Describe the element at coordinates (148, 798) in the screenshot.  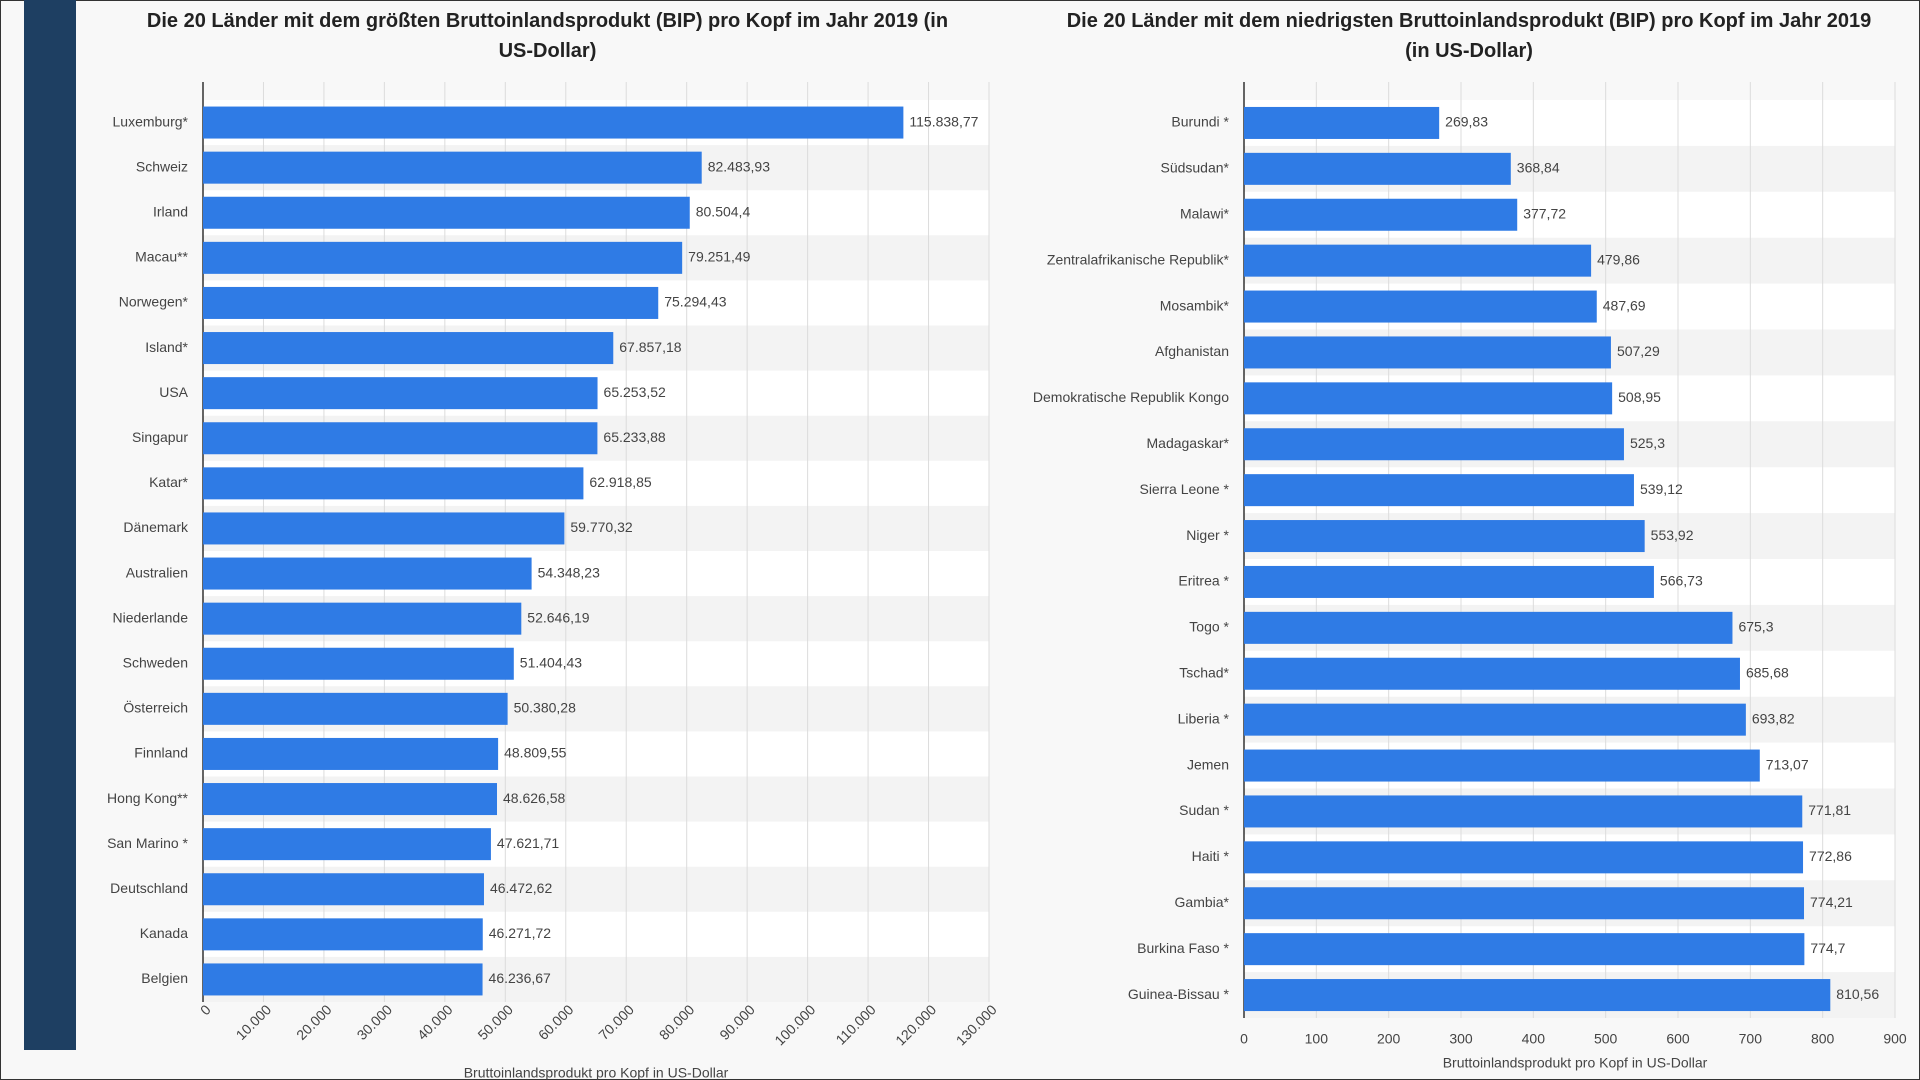
I see `y-tick-label: Hong Kong**` at that location.